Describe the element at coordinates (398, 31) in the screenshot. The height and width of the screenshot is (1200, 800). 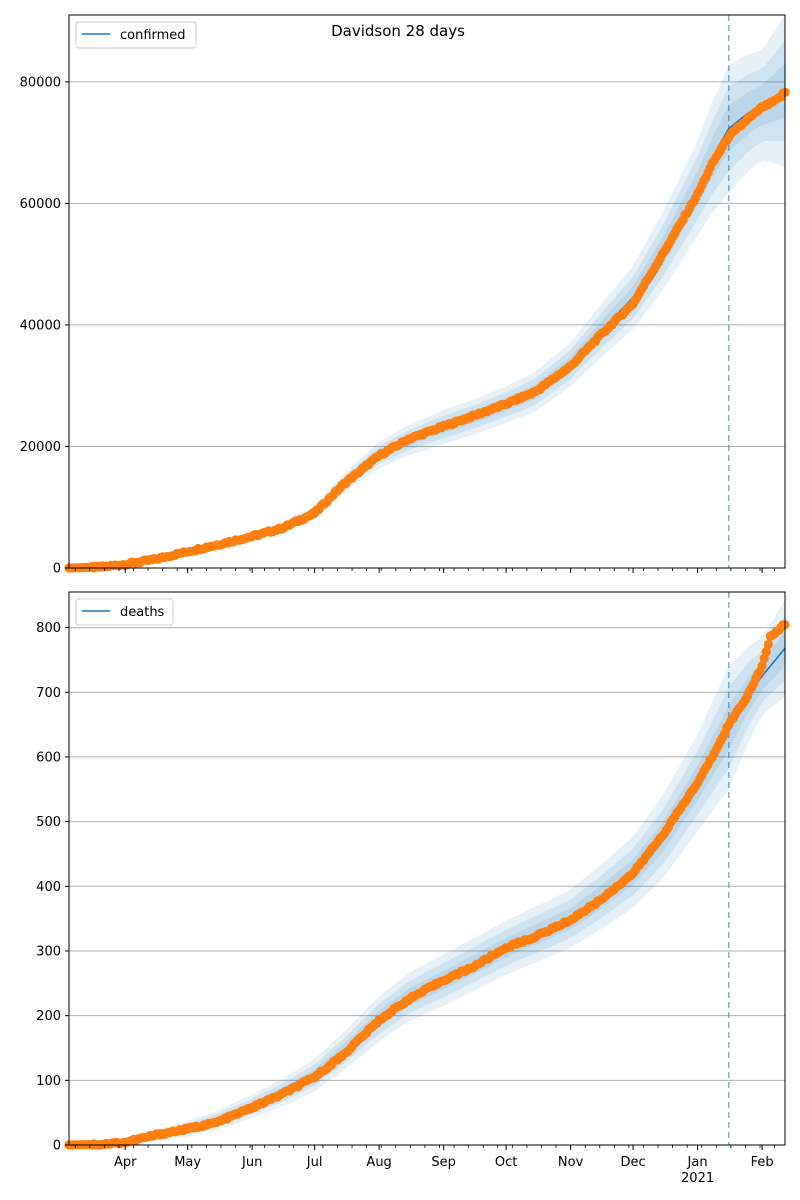
I see `figure-title: Davidson 28 days` at that location.